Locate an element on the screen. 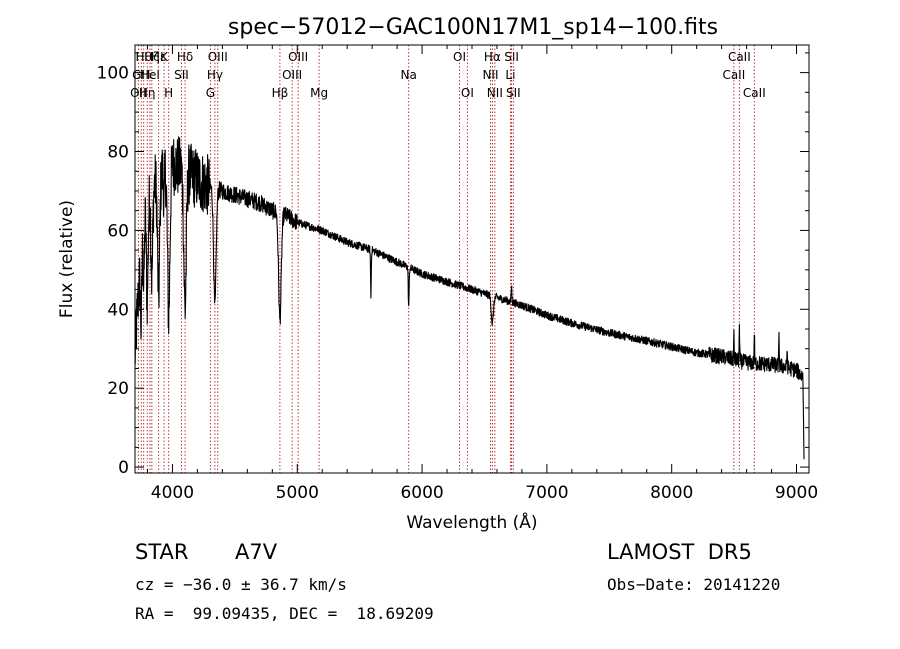 The width and height of the screenshot is (900, 649). line-marker-label: Na is located at coordinates (409, 75).